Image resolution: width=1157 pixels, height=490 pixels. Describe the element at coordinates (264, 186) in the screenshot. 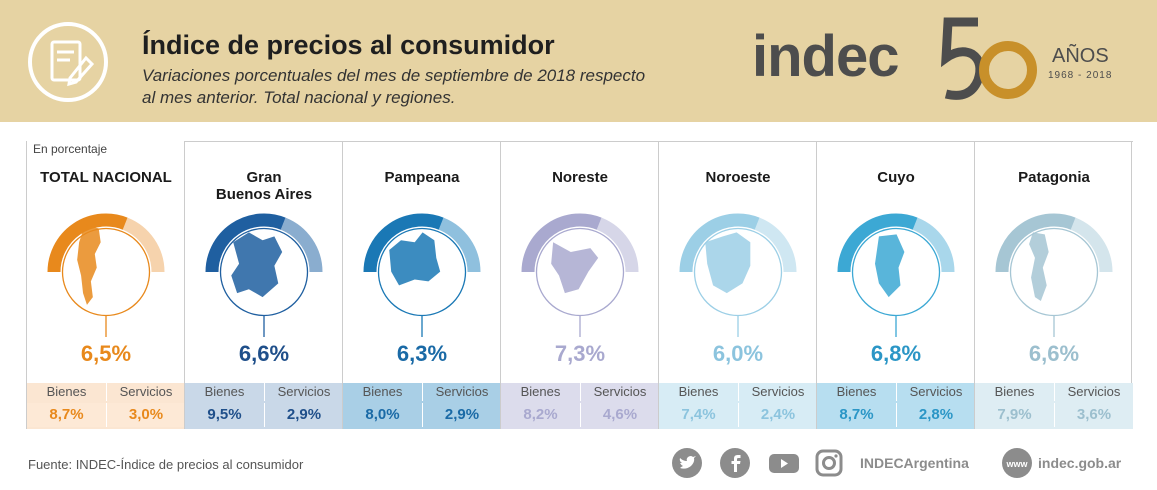

I see `region-name: Gran Buenos Aires` at that location.